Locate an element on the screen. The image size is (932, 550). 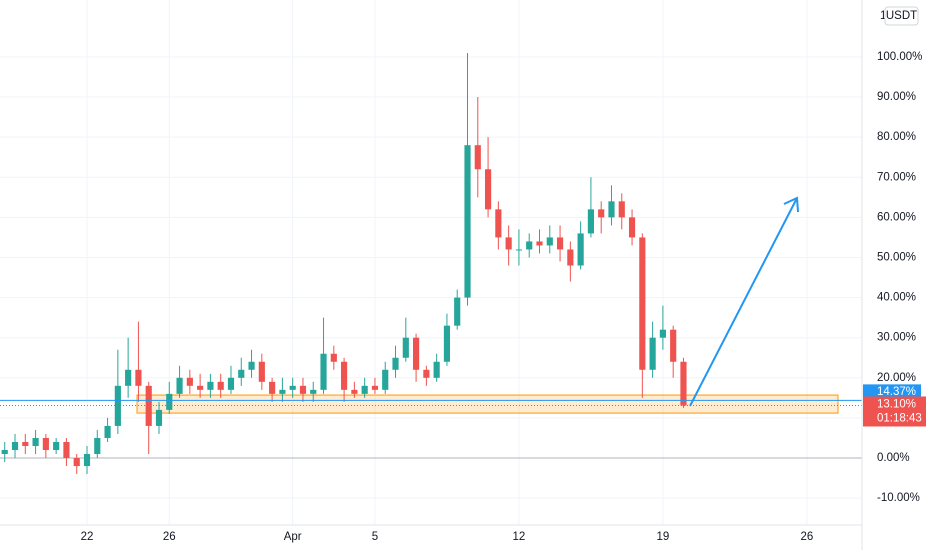
y-tick-label: -10.00% is located at coordinates (898, 498).